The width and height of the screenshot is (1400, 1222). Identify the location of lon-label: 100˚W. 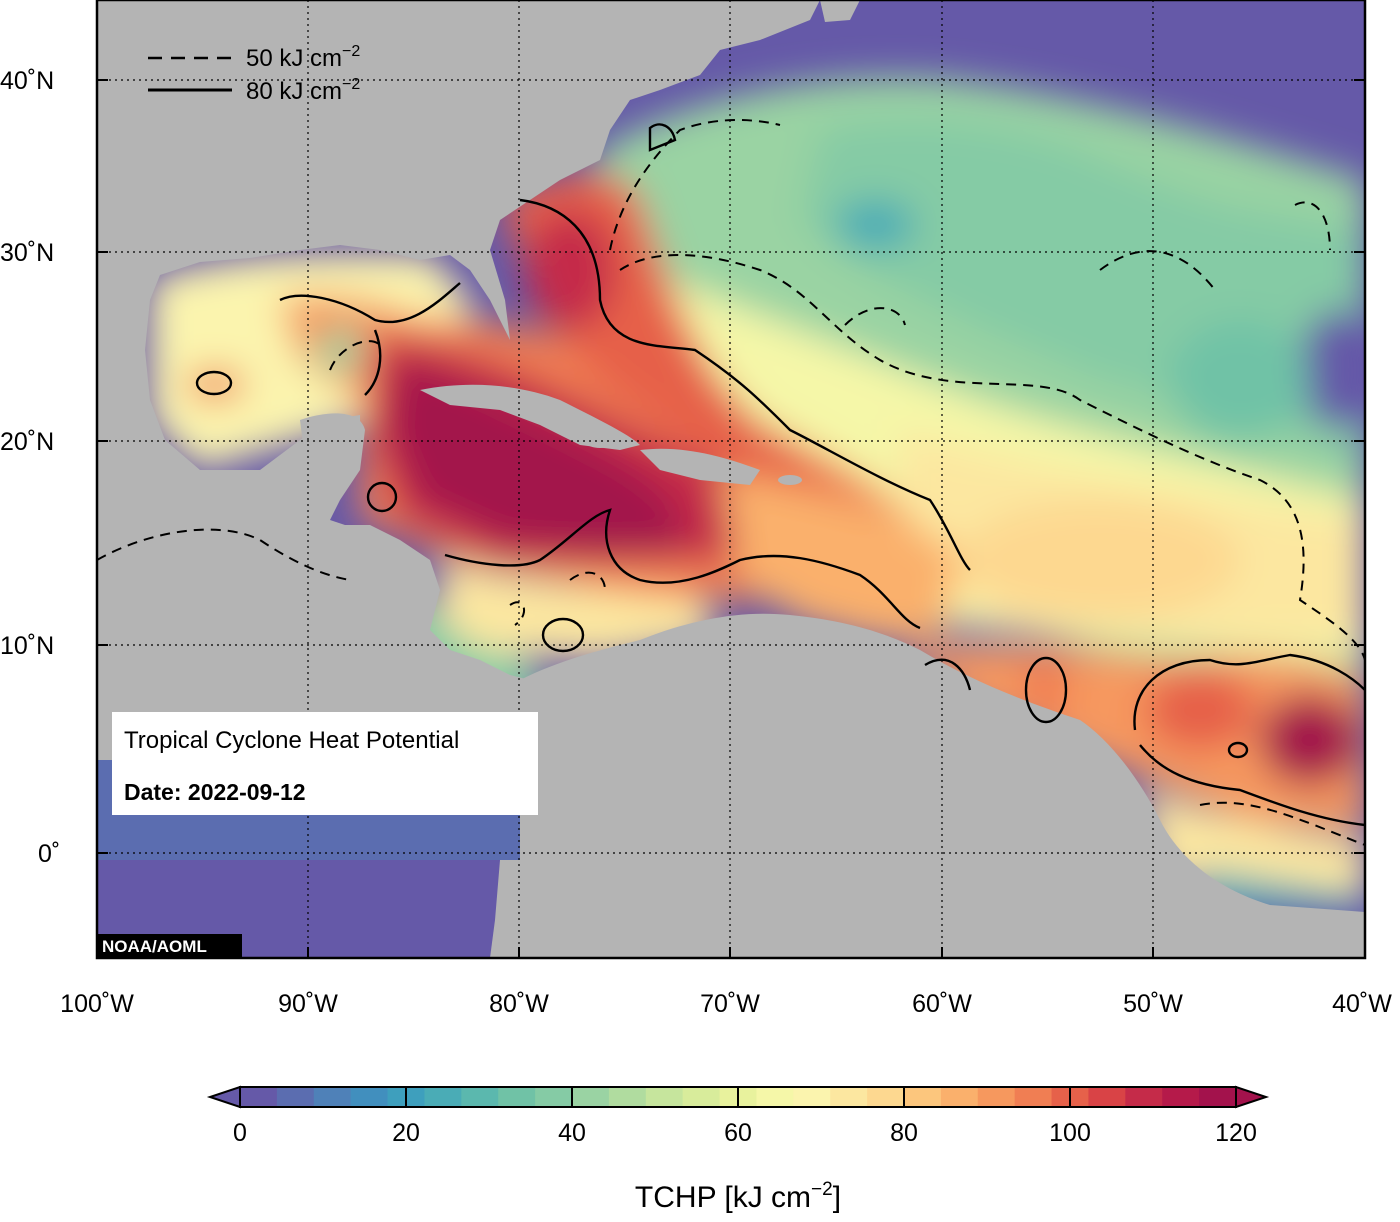
(97, 1004).